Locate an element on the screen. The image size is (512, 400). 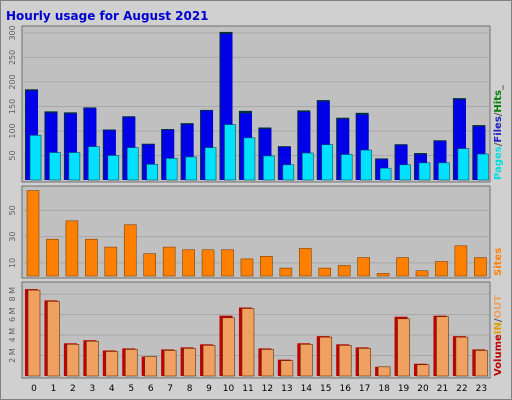
legend-label: Pages/Files/Hits_ is located at coordinates (498, 132).